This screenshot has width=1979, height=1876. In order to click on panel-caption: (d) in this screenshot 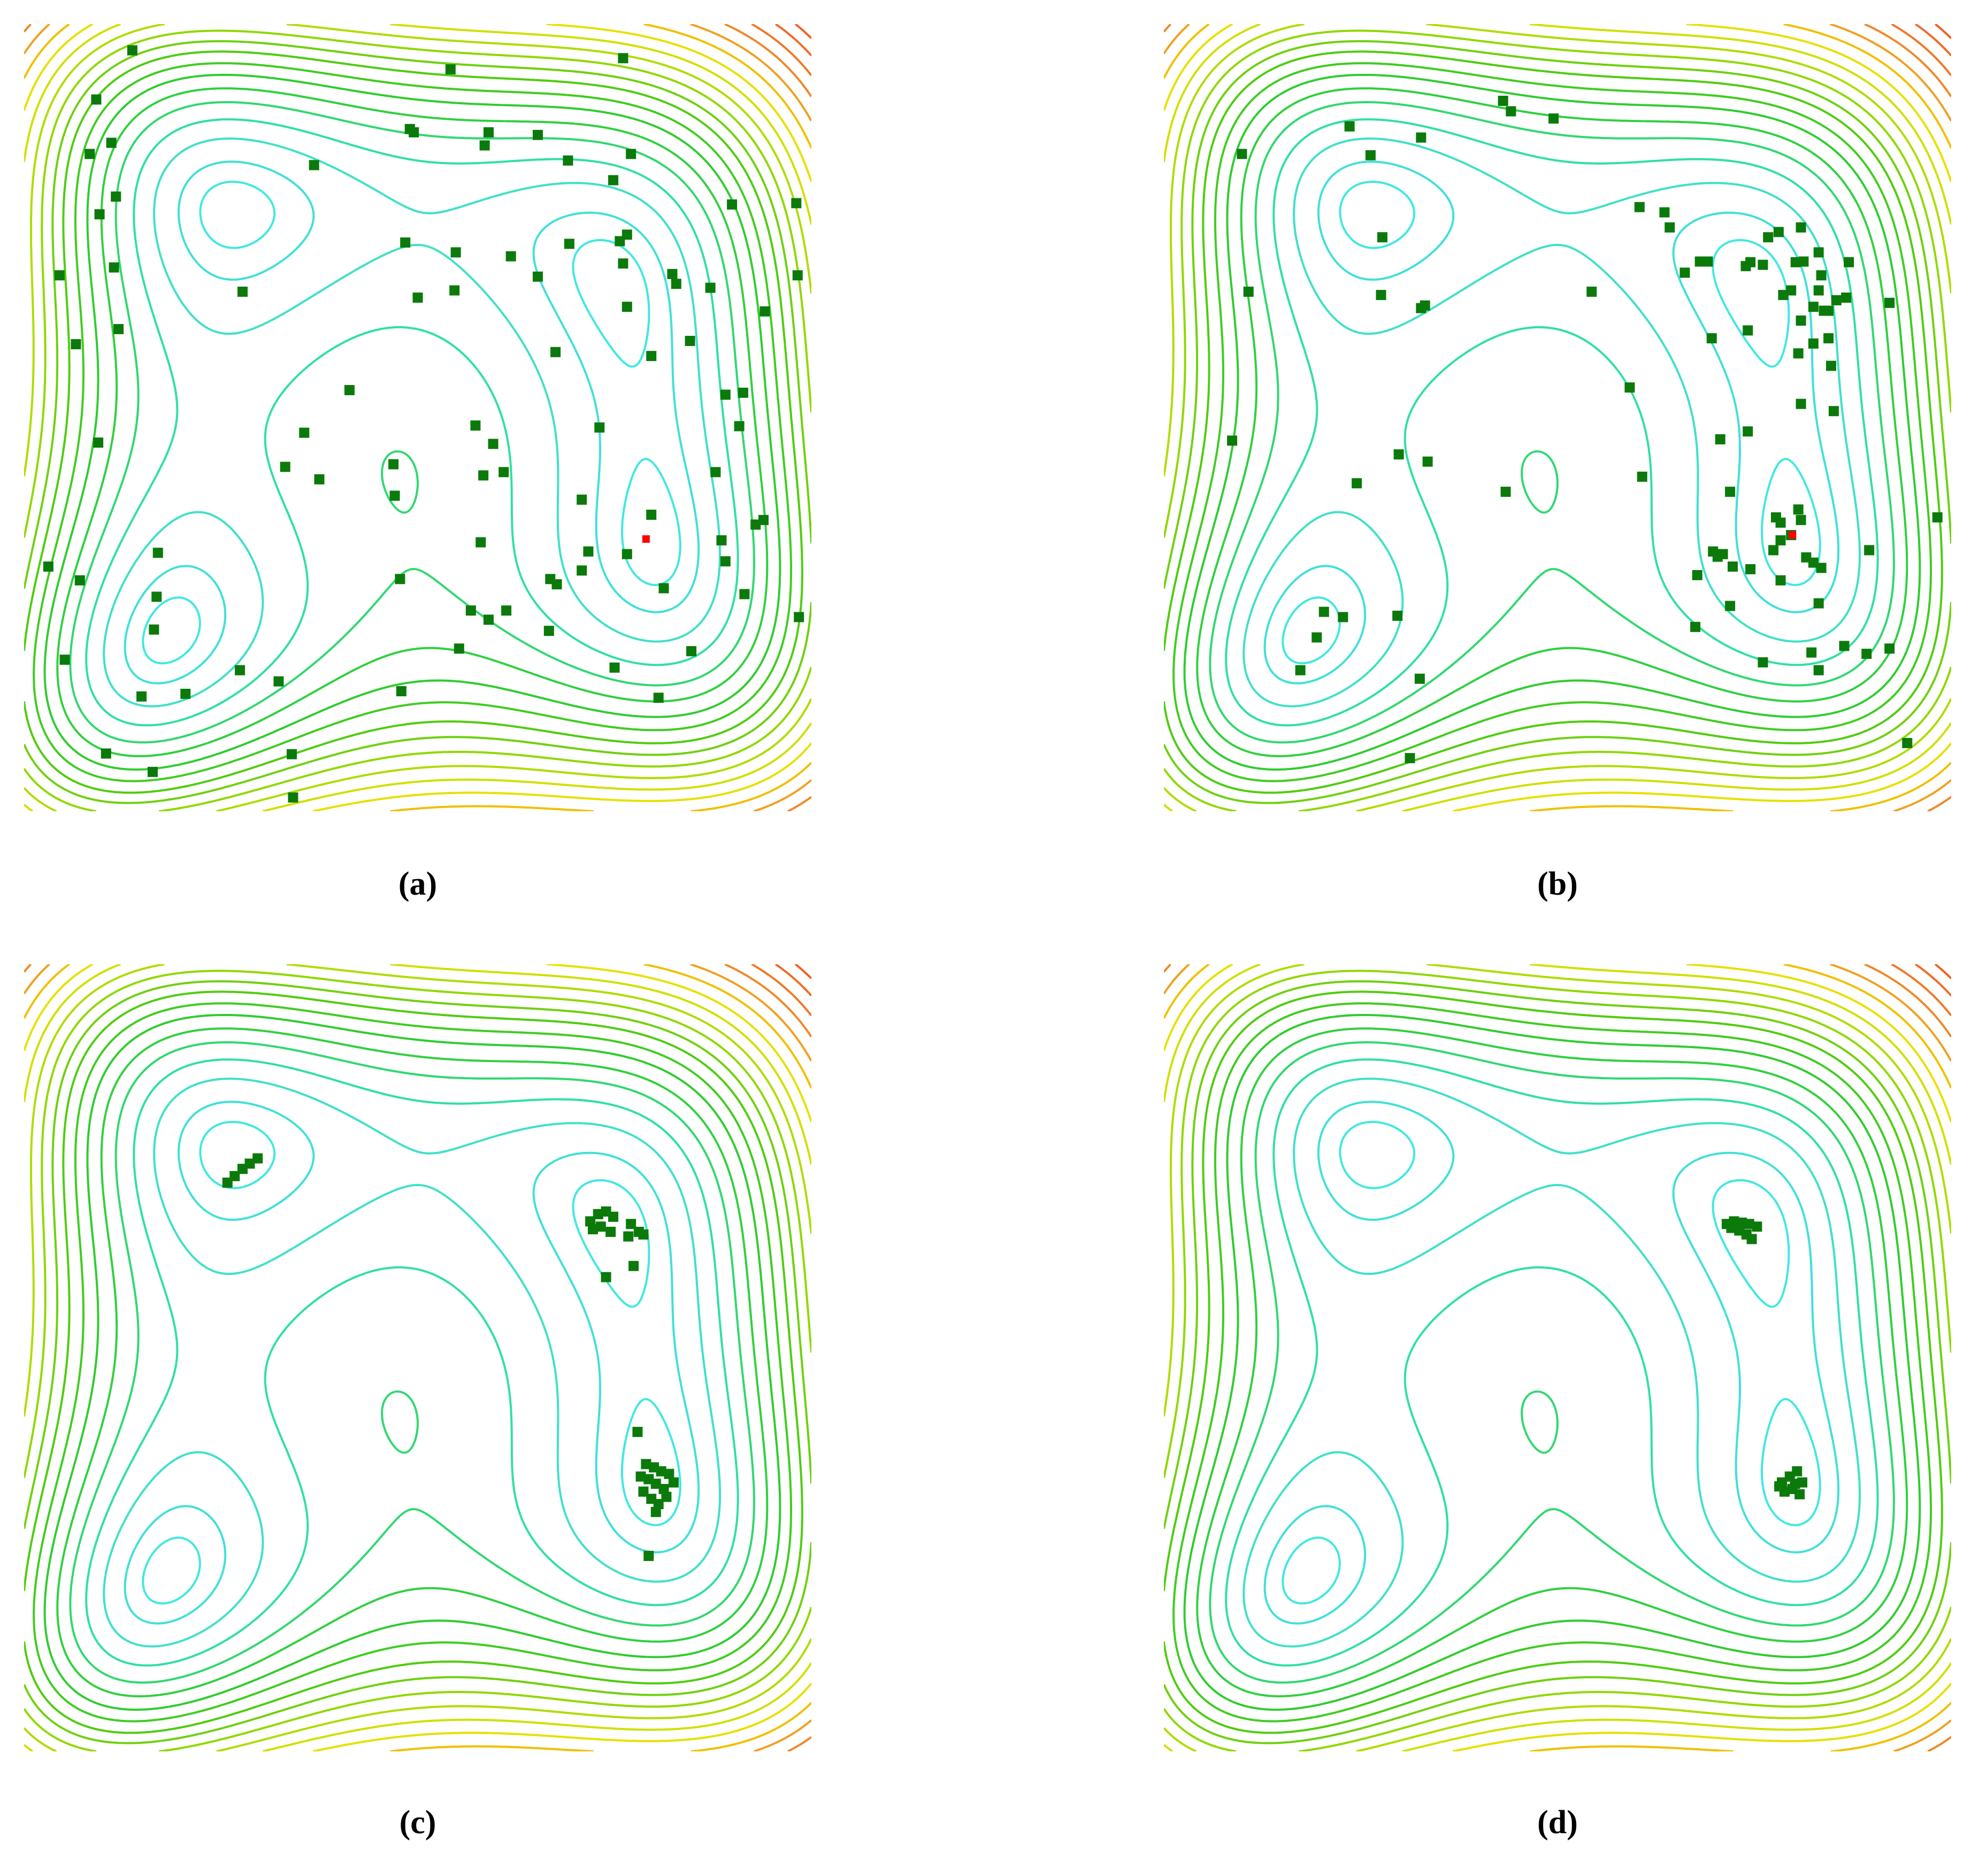, I will do `click(1557, 1822)`.